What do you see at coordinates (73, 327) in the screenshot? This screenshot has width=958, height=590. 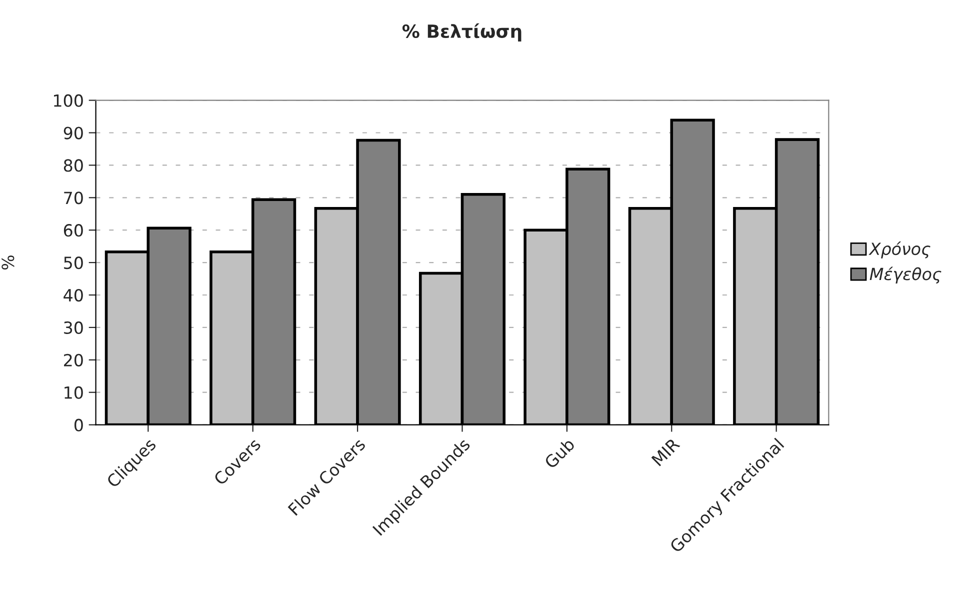 I see `y-tick-label: 30` at bounding box center [73, 327].